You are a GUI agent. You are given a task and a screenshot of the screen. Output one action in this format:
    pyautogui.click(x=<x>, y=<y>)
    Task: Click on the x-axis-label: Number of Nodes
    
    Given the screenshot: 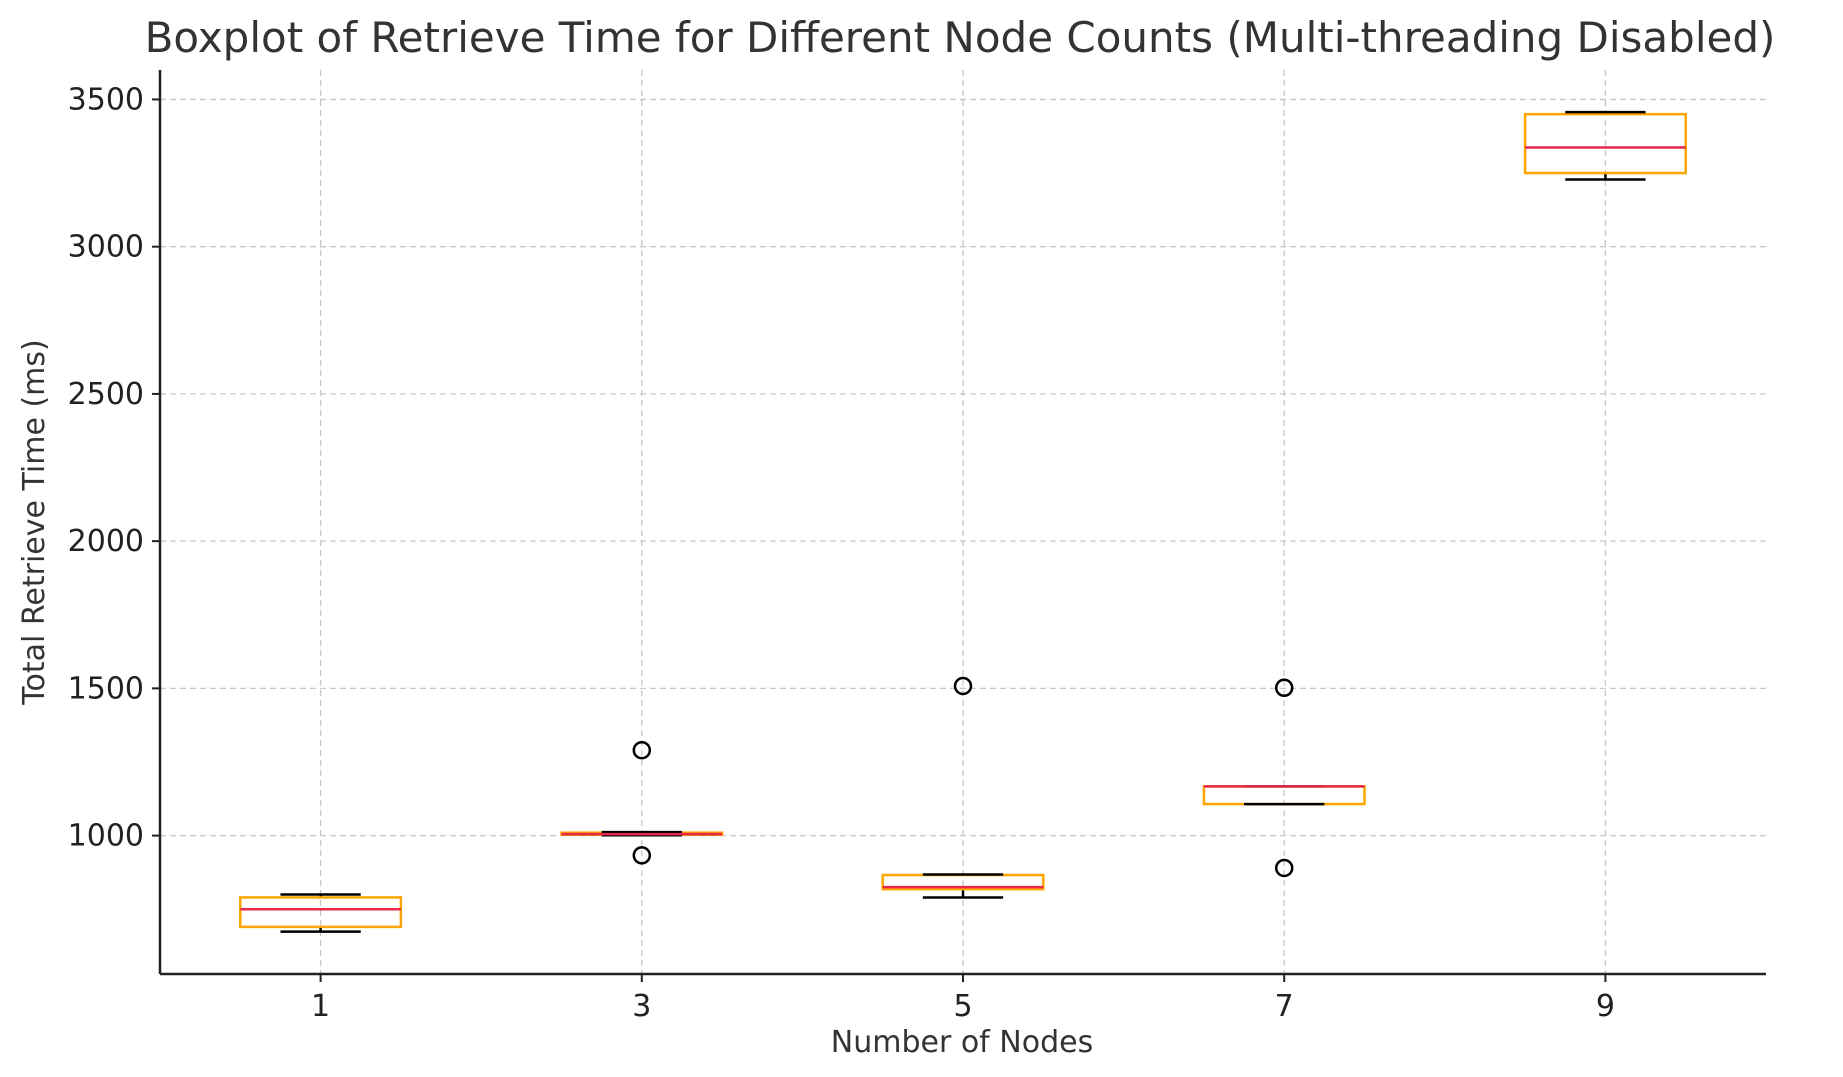 What is the action you would take?
    pyautogui.click(x=962, y=1042)
    